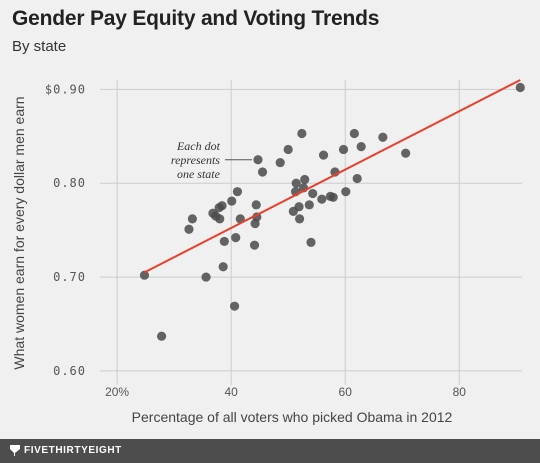  Describe the element at coordinates (460, 392) in the screenshot. I see `x-tick-label: 80` at that location.